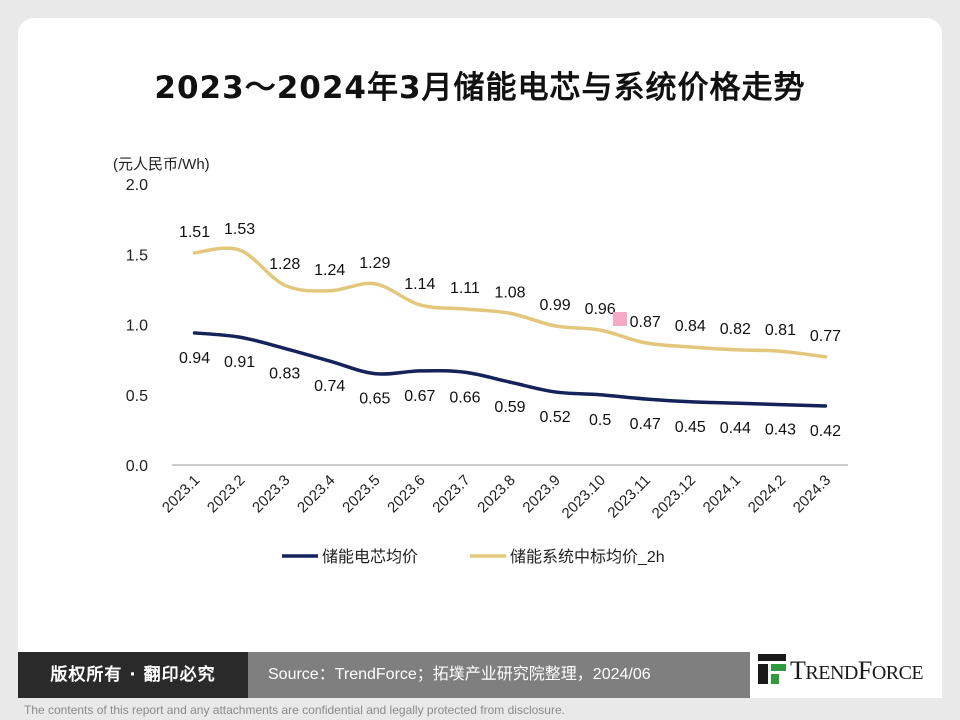 The height and width of the screenshot is (720, 960). Describe the element at coordinates (554, 305) in the screenshot. I see `data-label: 0.99` at that location.